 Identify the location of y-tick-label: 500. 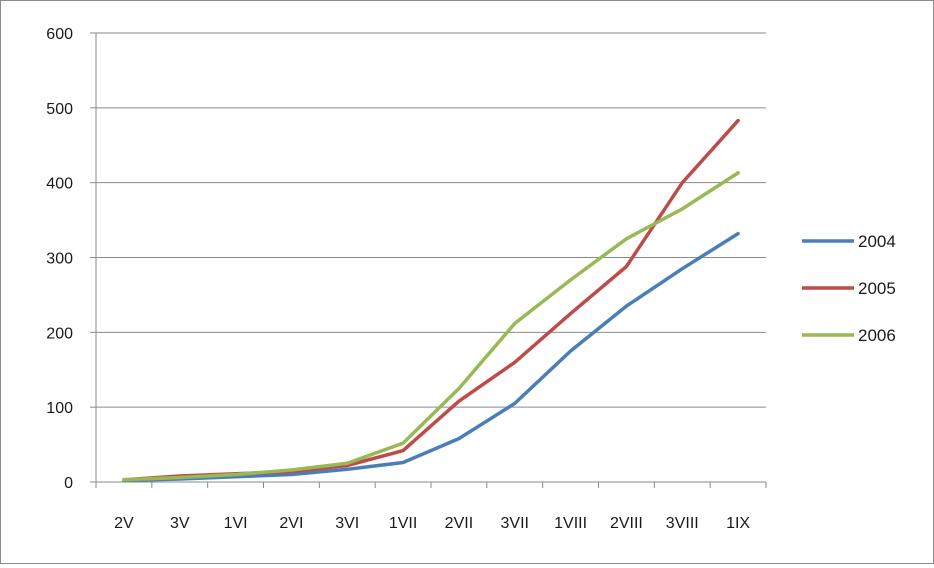
(59, 109).